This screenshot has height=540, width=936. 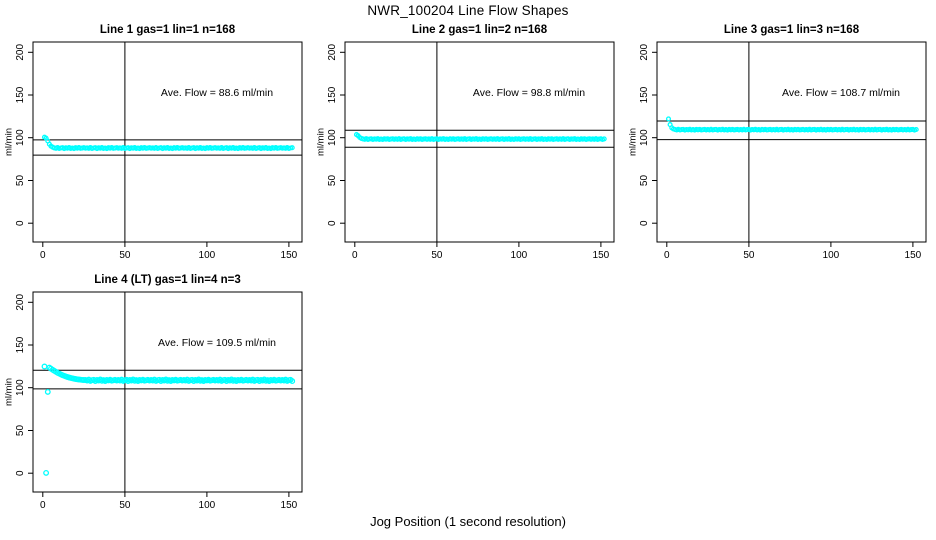 What do you see at coordinates (217, 343) in the screenshot?
I see `ave-flow-annotation: Ave. Flow = 109.5 ml/min` at bounding box center [217, 343].